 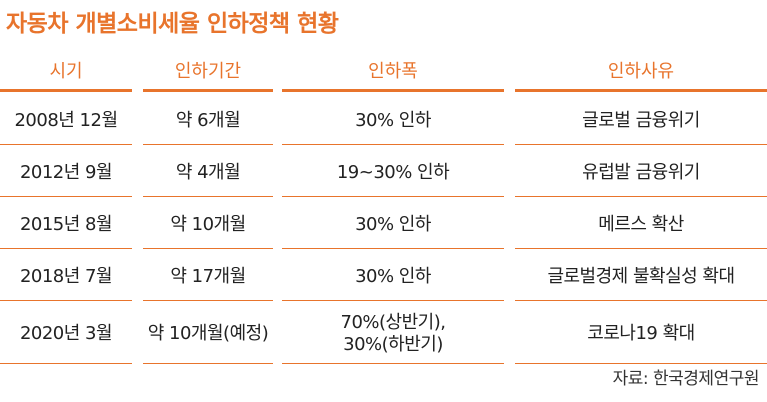 What do you see at coordinates (208, 73) in the screenshot?
I see `header-duration: 인하기간` at bounding box center [208, 73].